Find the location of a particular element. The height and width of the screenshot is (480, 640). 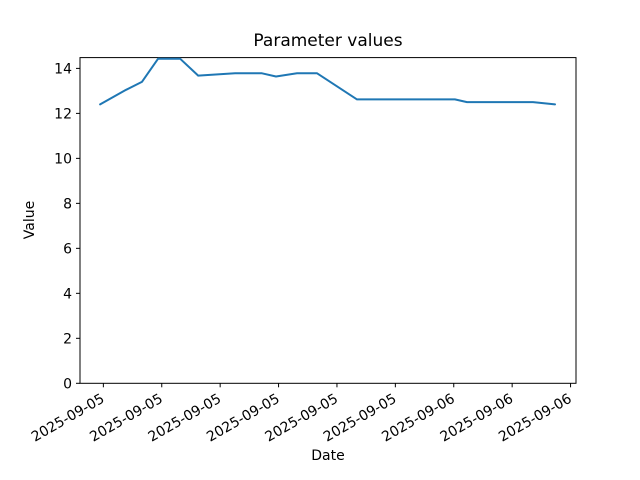

y-tick-label: 8 is located at coordinates (67, 204).